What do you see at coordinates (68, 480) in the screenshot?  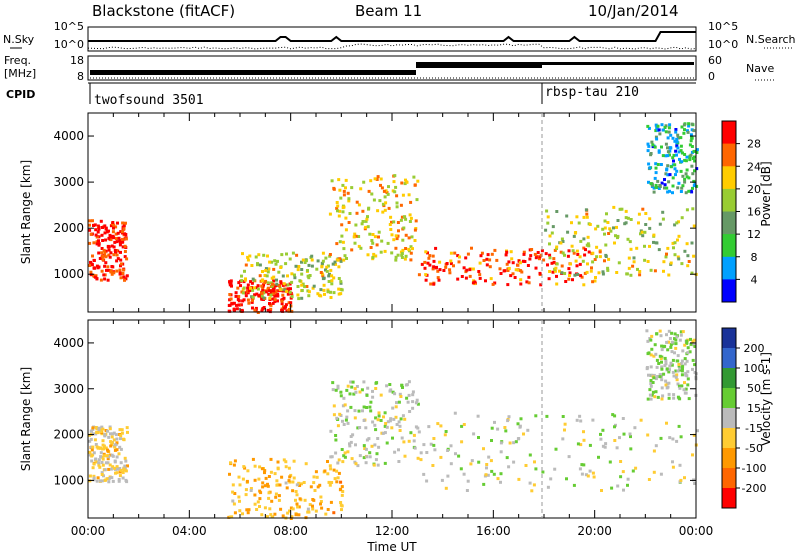 I see `ytick-label: 1000` at bounding box center [68, 480].